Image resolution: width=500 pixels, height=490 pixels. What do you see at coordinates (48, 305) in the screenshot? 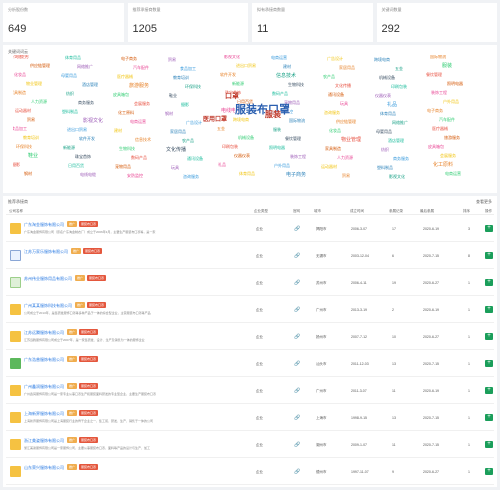
I see `company-name-link: 广州某某服饰科技有限公司` at bounding box center [48, 305].